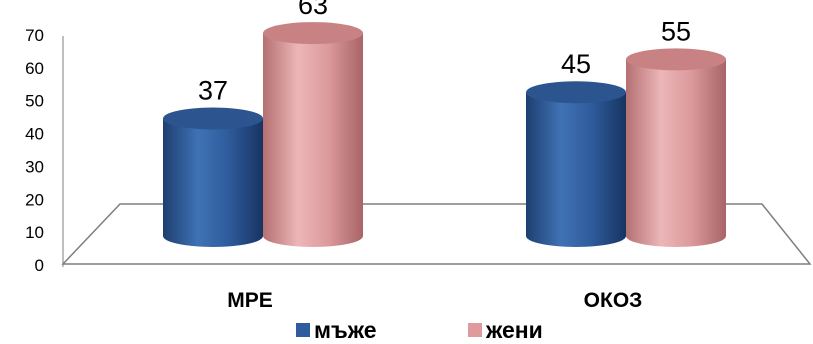 The width and height of the screenshot is (813, 344). Describe the element at coordinates (434, 300) in the screenshot. I see `category-labels: MPE ОКОЗ` at that location.